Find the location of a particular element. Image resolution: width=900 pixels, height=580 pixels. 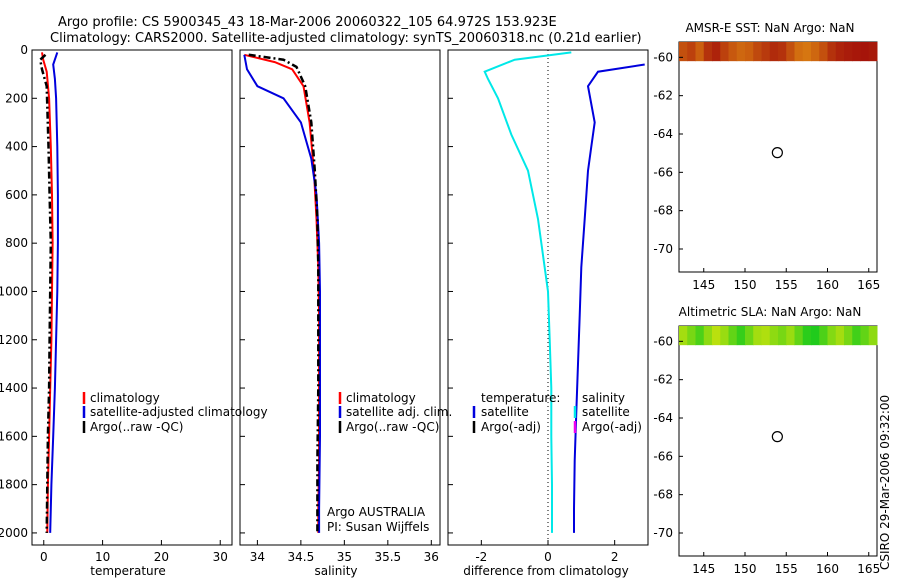

sla-map-title: Altimetric SLA: NaN Argo: NaN is located at coordinates (770, 312).